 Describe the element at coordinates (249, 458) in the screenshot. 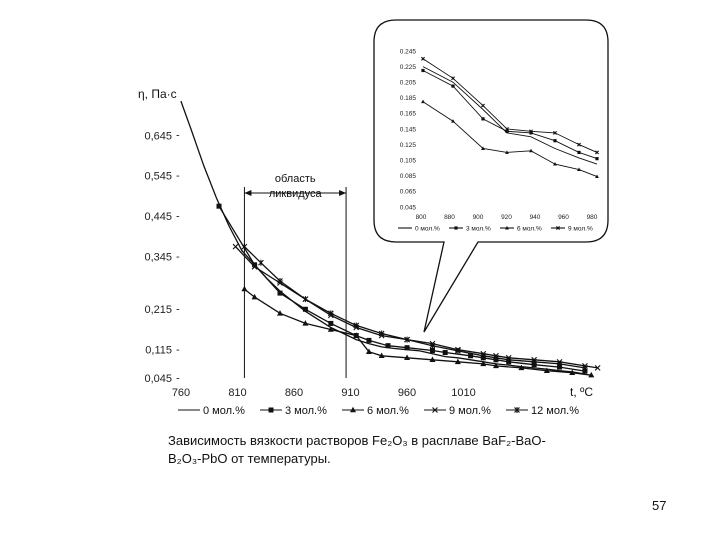

I see `caption-line-2: B₂O₃-PbO от температуры.` at that location.